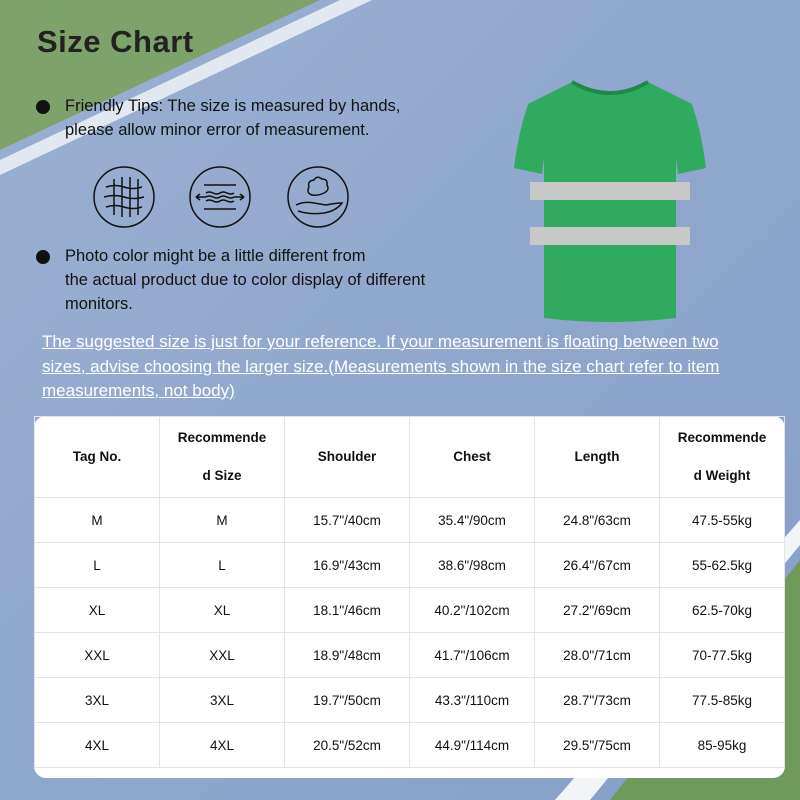 Image resolution: width=800 pixels, height=800 pixels. I want to click on stretch-fabric-icon, so click(220, 197).